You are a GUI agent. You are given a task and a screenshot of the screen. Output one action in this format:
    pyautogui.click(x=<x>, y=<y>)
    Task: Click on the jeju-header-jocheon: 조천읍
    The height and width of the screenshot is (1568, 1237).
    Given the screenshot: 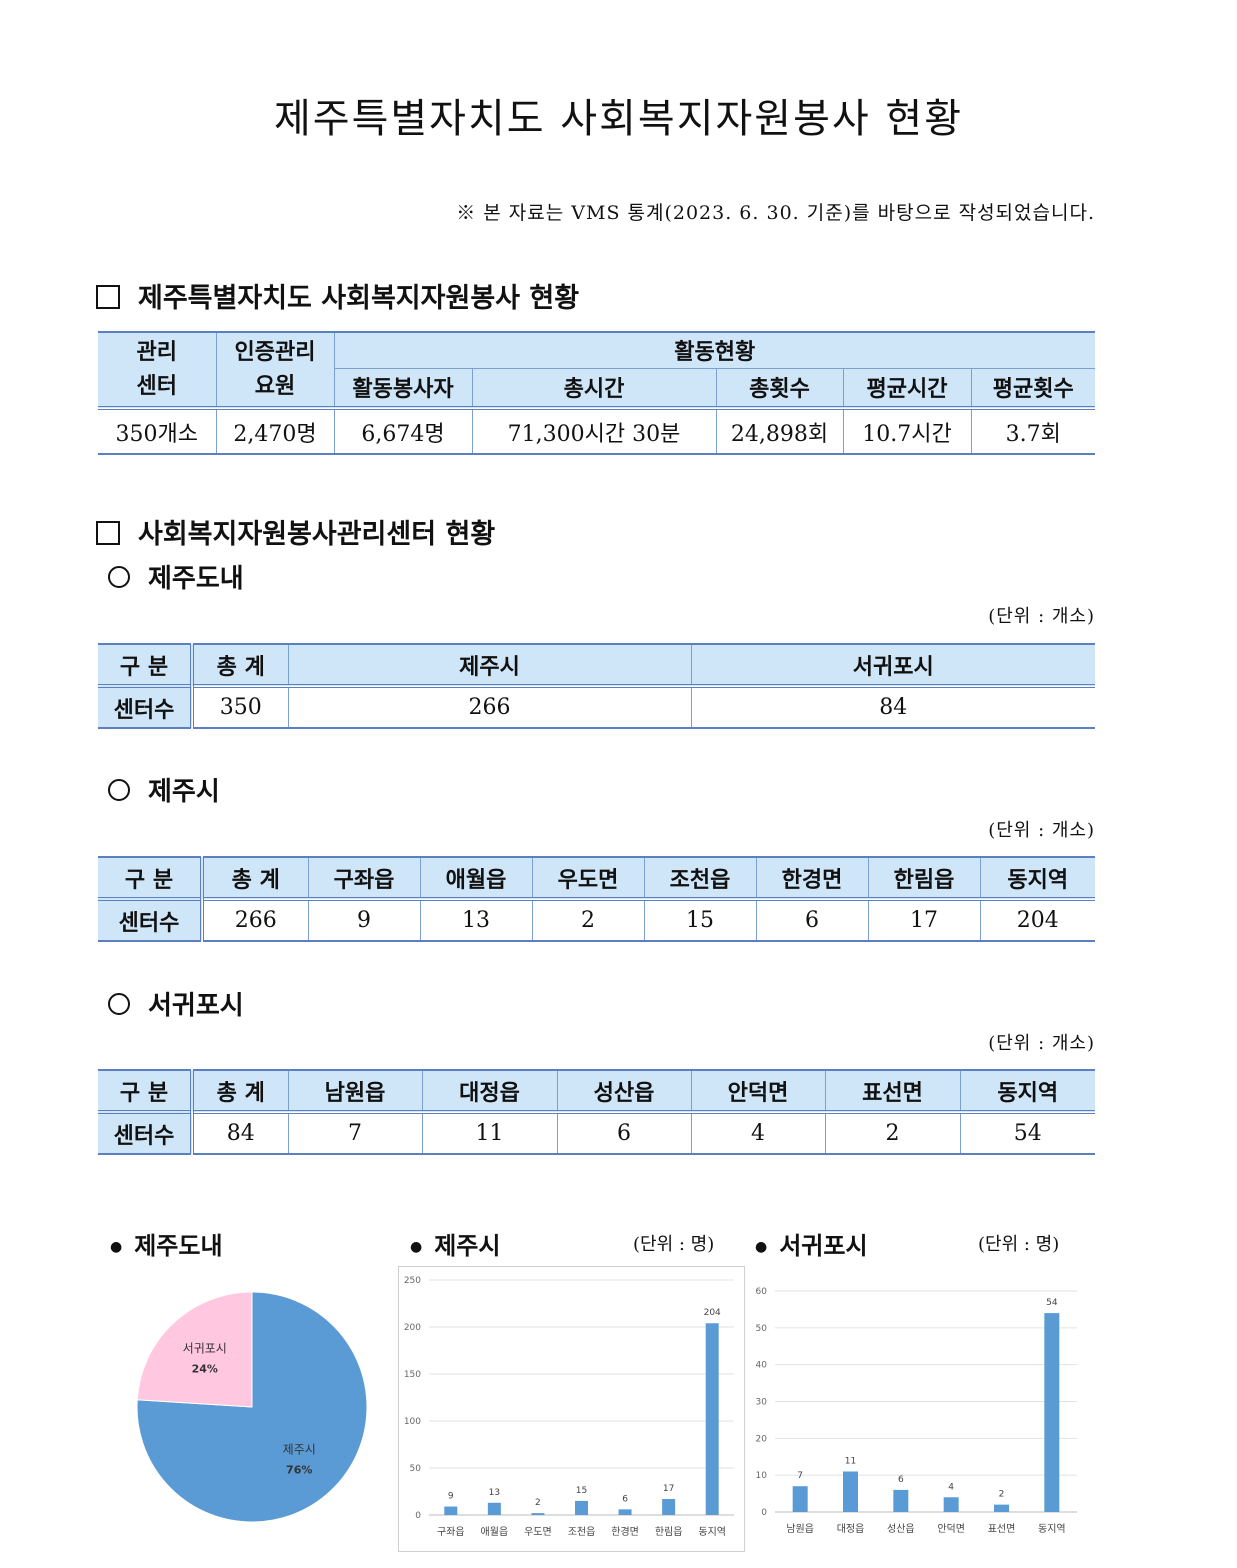 What is the action you would take?
    pyautogui.click(x=700, y=878)
    